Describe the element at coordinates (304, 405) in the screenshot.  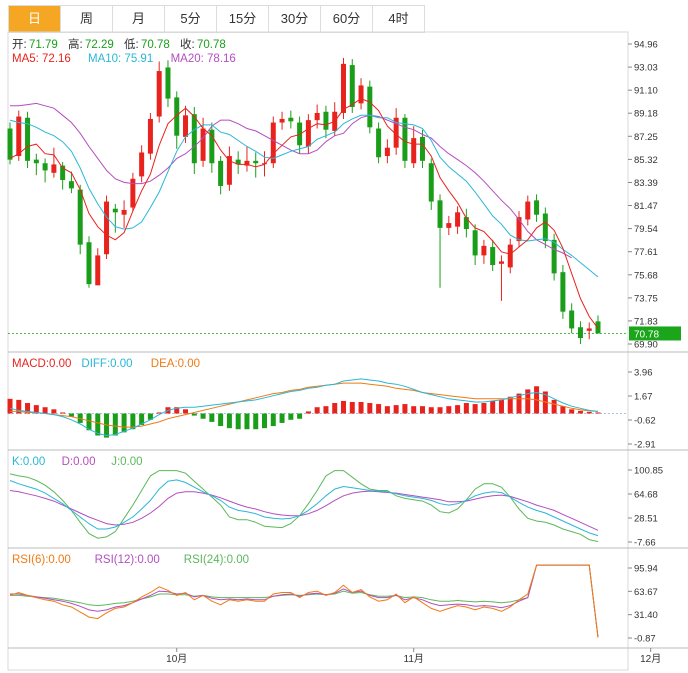
I see `dea-line` at that location.